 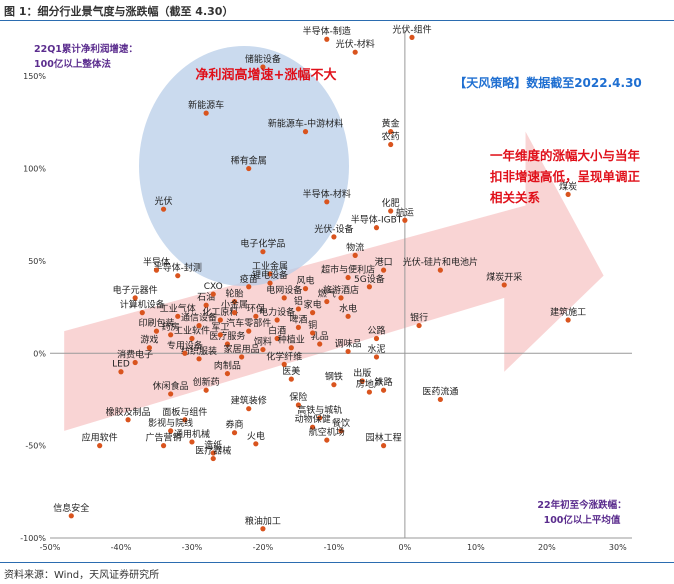 What do you see at coordinates (119, 11) in the screenshot?
I see `figure-title: 图 1：细分行业景气度与涨跌幅（截至 4.30）` at bounding box center [119, 11].